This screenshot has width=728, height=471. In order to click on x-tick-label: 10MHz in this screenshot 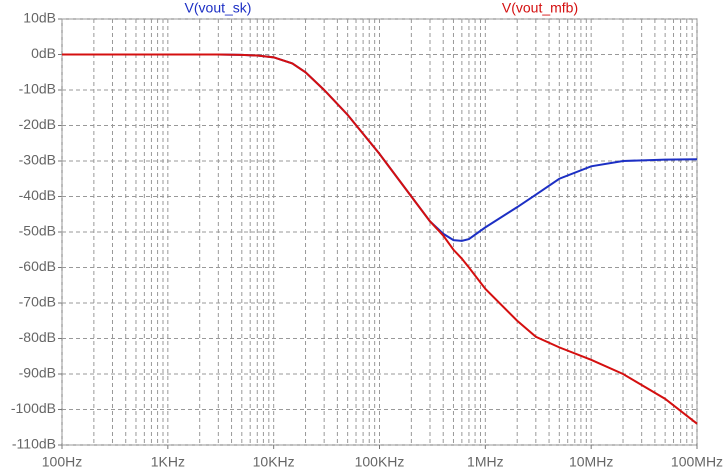, I will do `click(591, 462)`.